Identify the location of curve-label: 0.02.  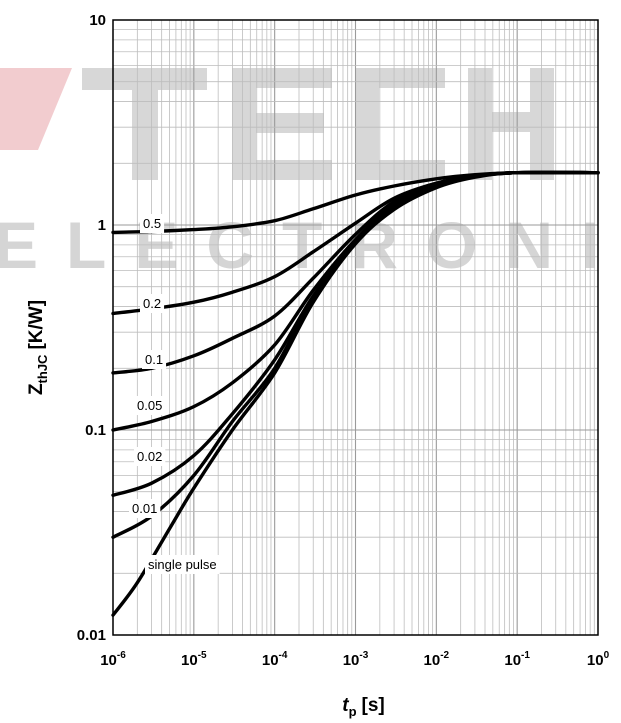
(150, 456).